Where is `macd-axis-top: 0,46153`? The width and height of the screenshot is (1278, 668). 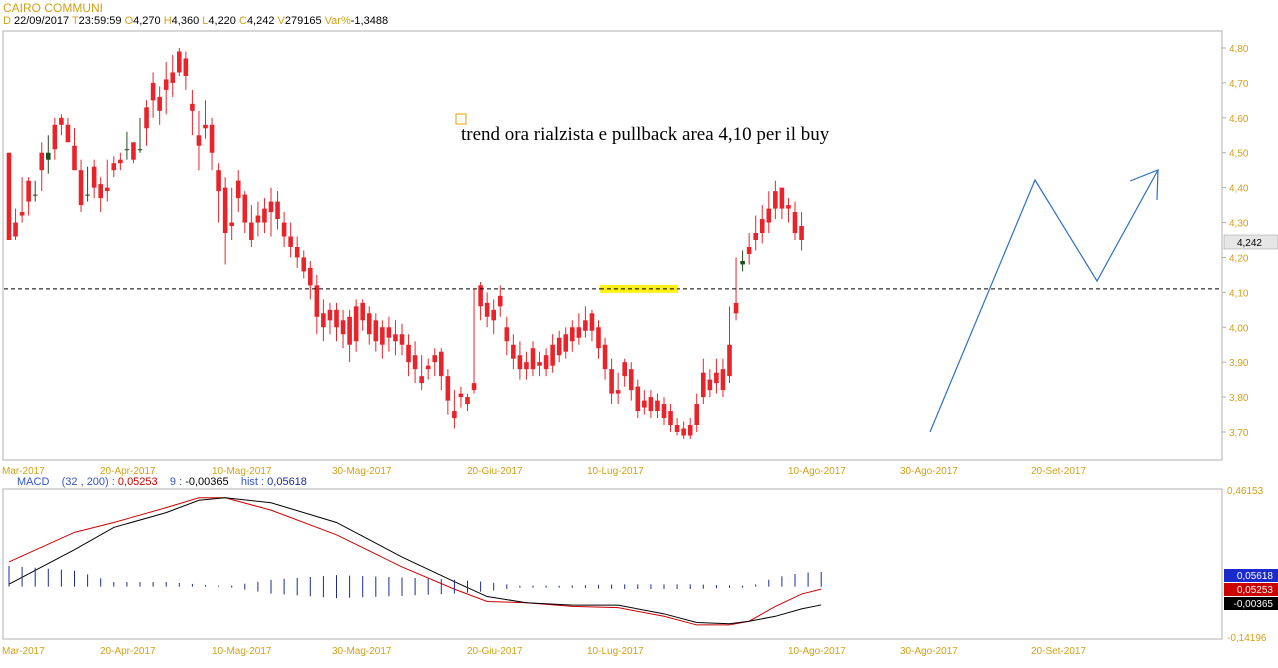
macd-axis-top: 0,46153 is located at coordinates (1245, 491).